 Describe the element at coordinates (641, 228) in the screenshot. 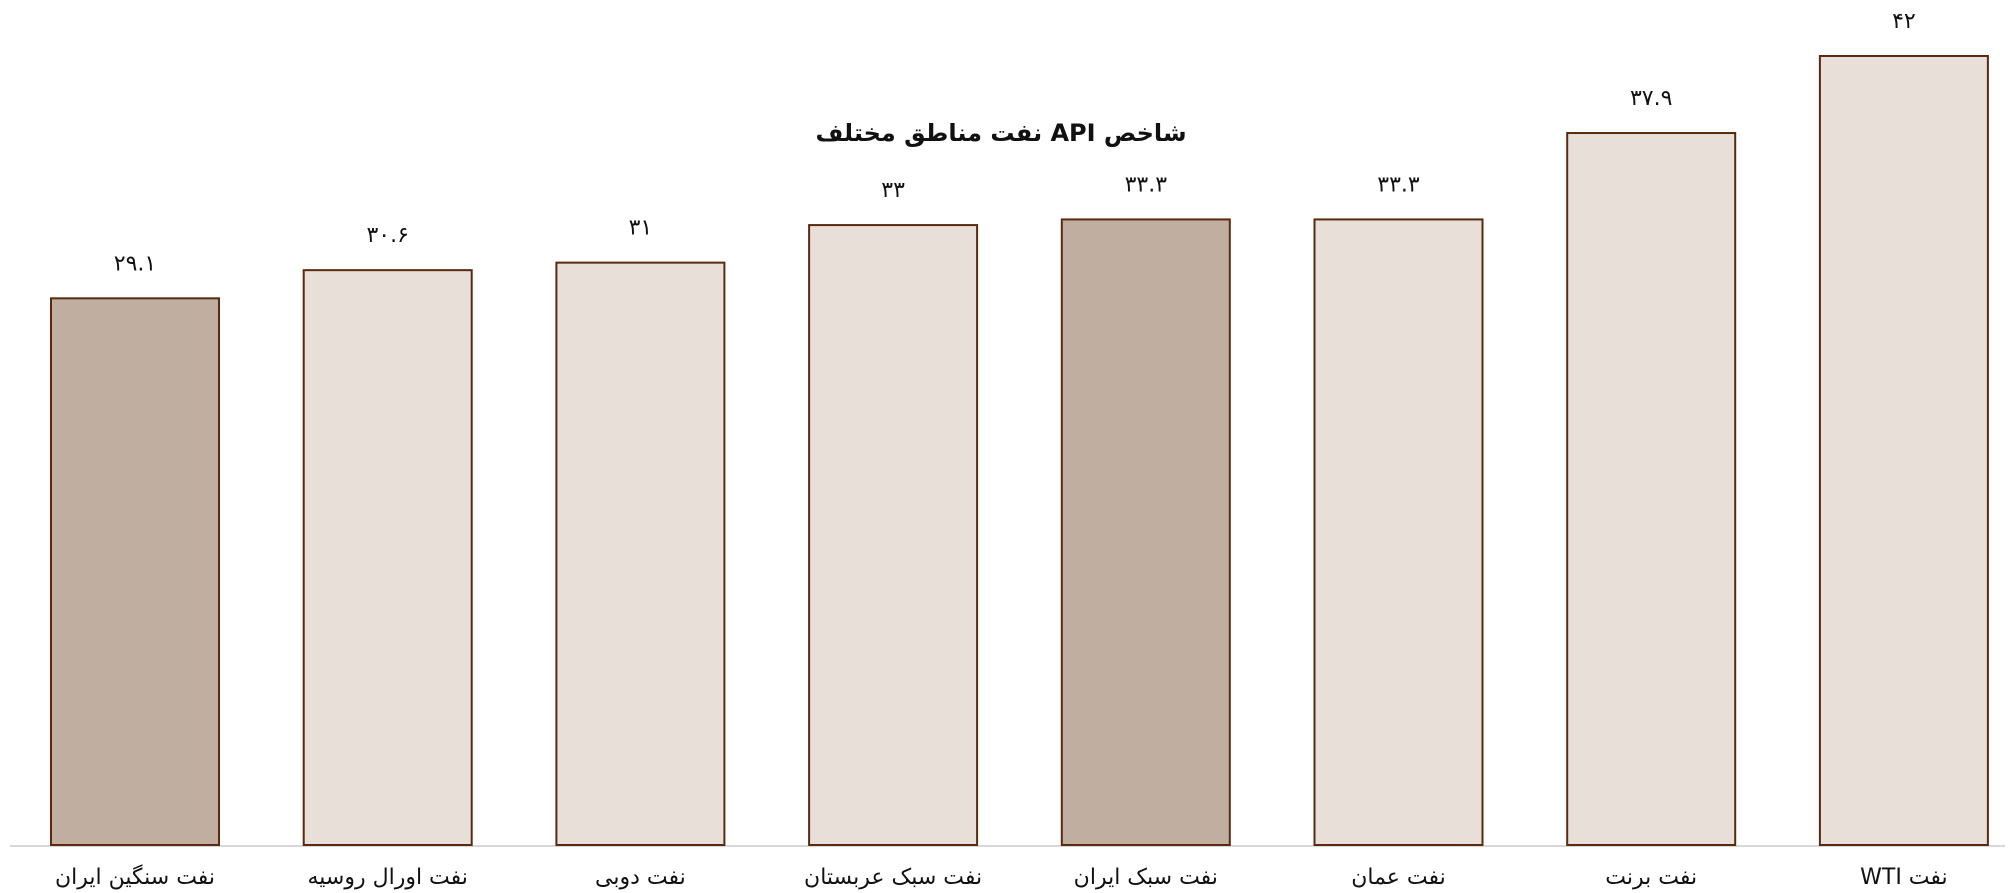

I see `data-label: ۳۱` at that location.